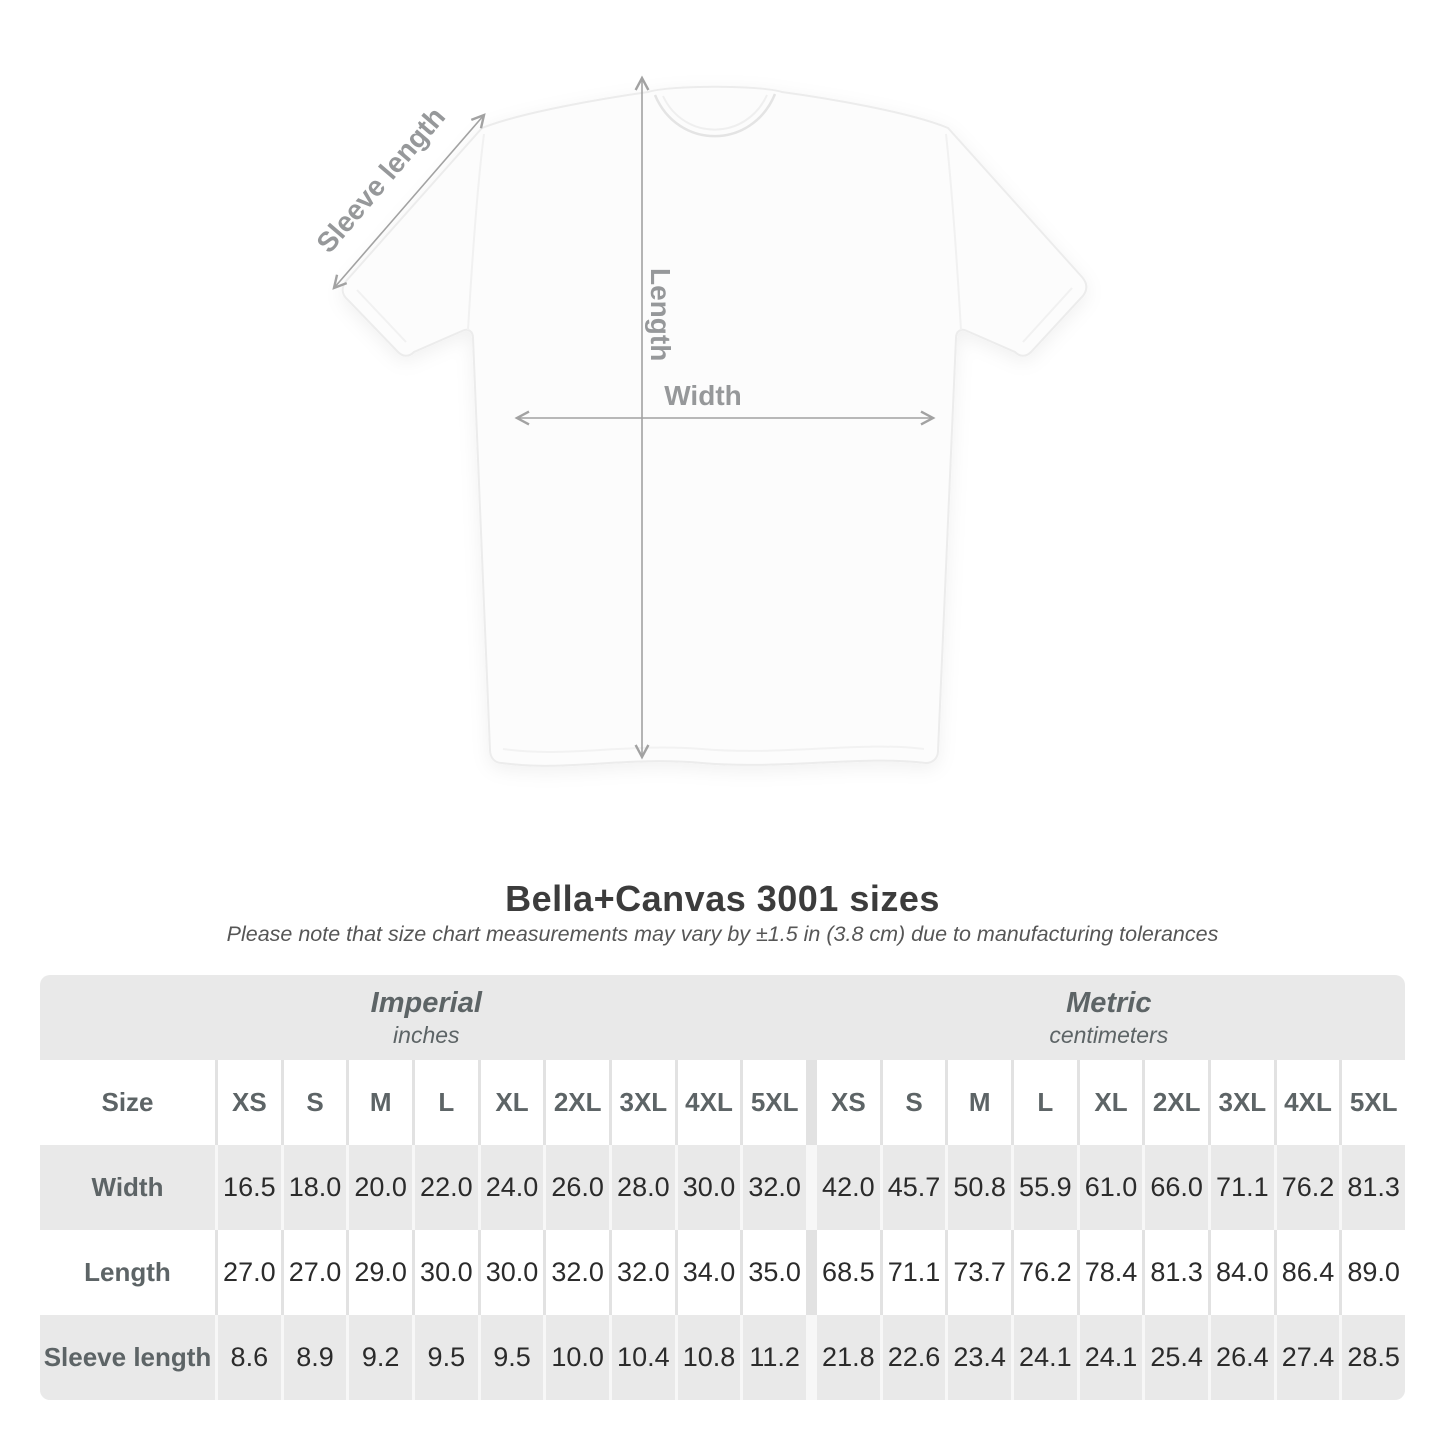  What do you see at coordinates (848, 1272) in the screenshot?
I see `metric-value-cell: 68.5` at bounding box center [848, 1272].